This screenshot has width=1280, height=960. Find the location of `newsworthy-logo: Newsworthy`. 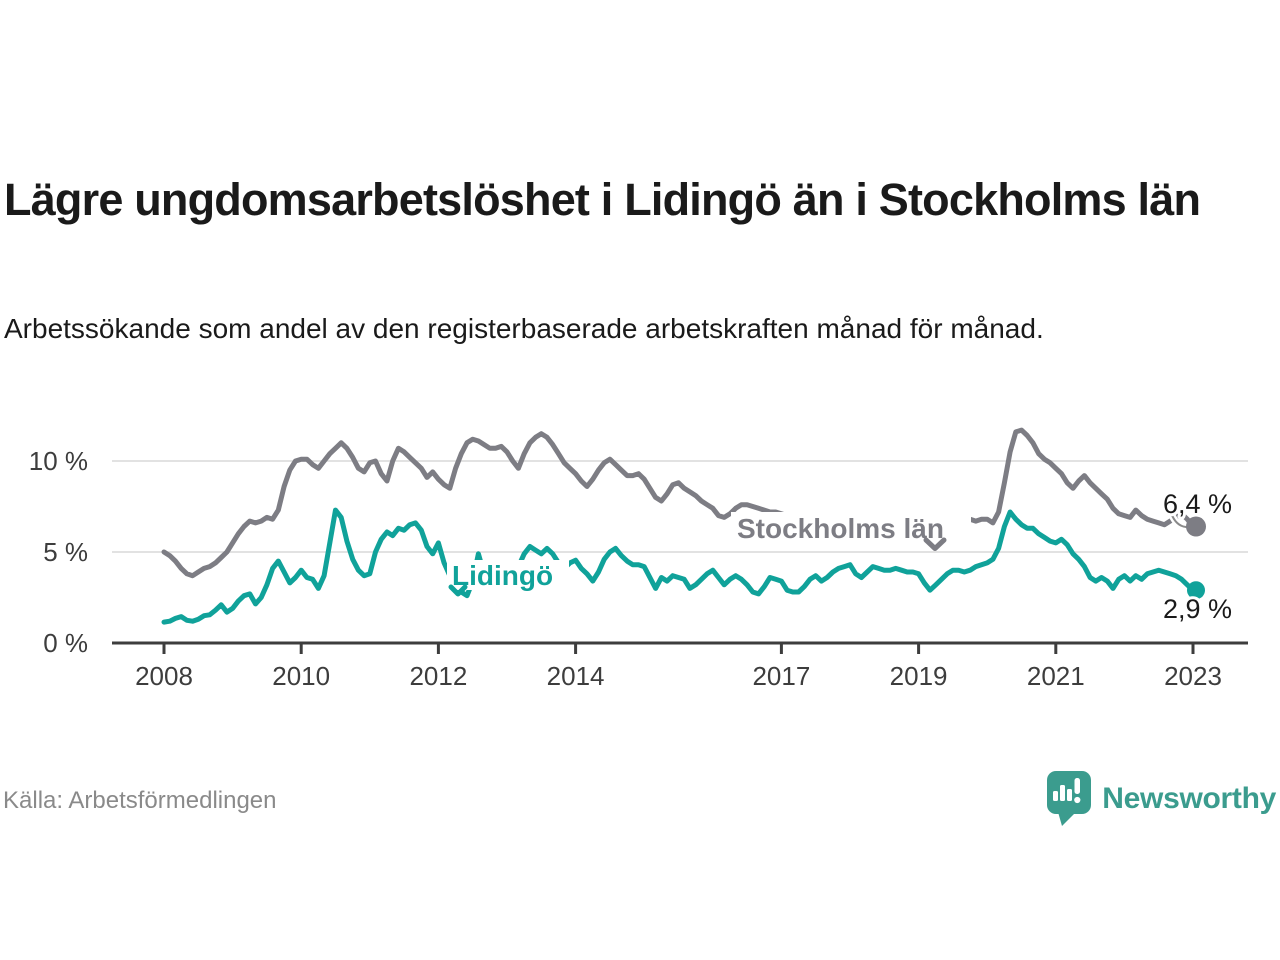

newsworthy-logo: Newsworthy is located at coordinates (1161, 798).